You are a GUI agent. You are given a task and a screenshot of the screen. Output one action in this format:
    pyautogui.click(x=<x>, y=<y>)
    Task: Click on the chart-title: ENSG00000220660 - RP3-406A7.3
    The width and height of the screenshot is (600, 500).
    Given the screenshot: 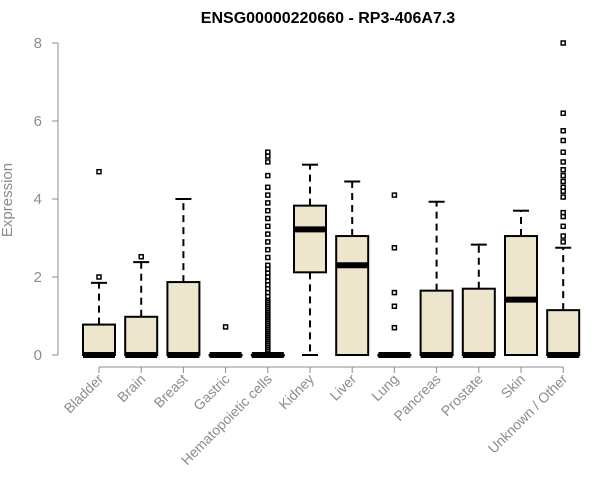 What is the action you would take?
    pyautogui.click(x=328, y=18)
    